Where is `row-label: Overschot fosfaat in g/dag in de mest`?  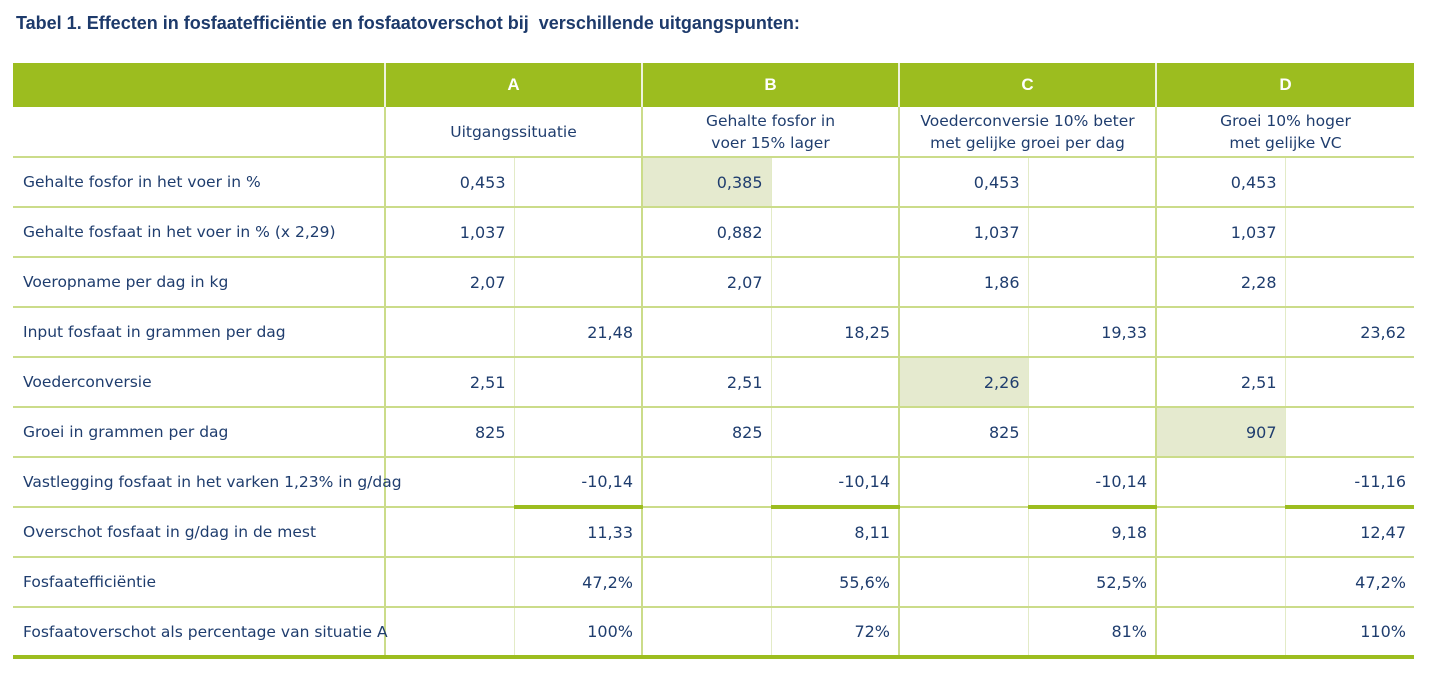
row-label: Overschot fosfaat in g/dag in de mest is located at coordinates (199, 532).